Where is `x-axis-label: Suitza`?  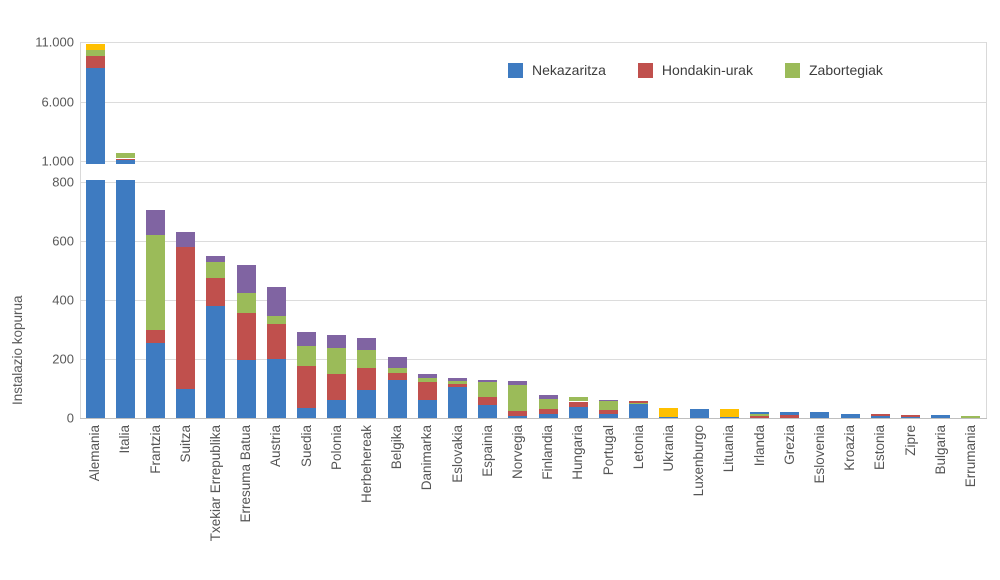 x-axis-label: Suitza is located at coordinates (185, 444).